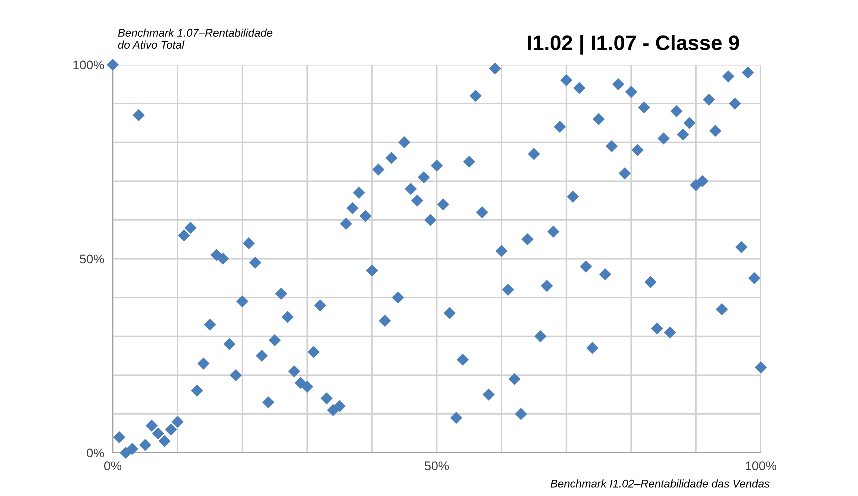 This screenshot has height=496, width=858. Describe the element at coordinates (660, 484) in the screenshot. I see `x-axis-title: Benchmark I1.02–Rentabilidade das Vendas` at that location.